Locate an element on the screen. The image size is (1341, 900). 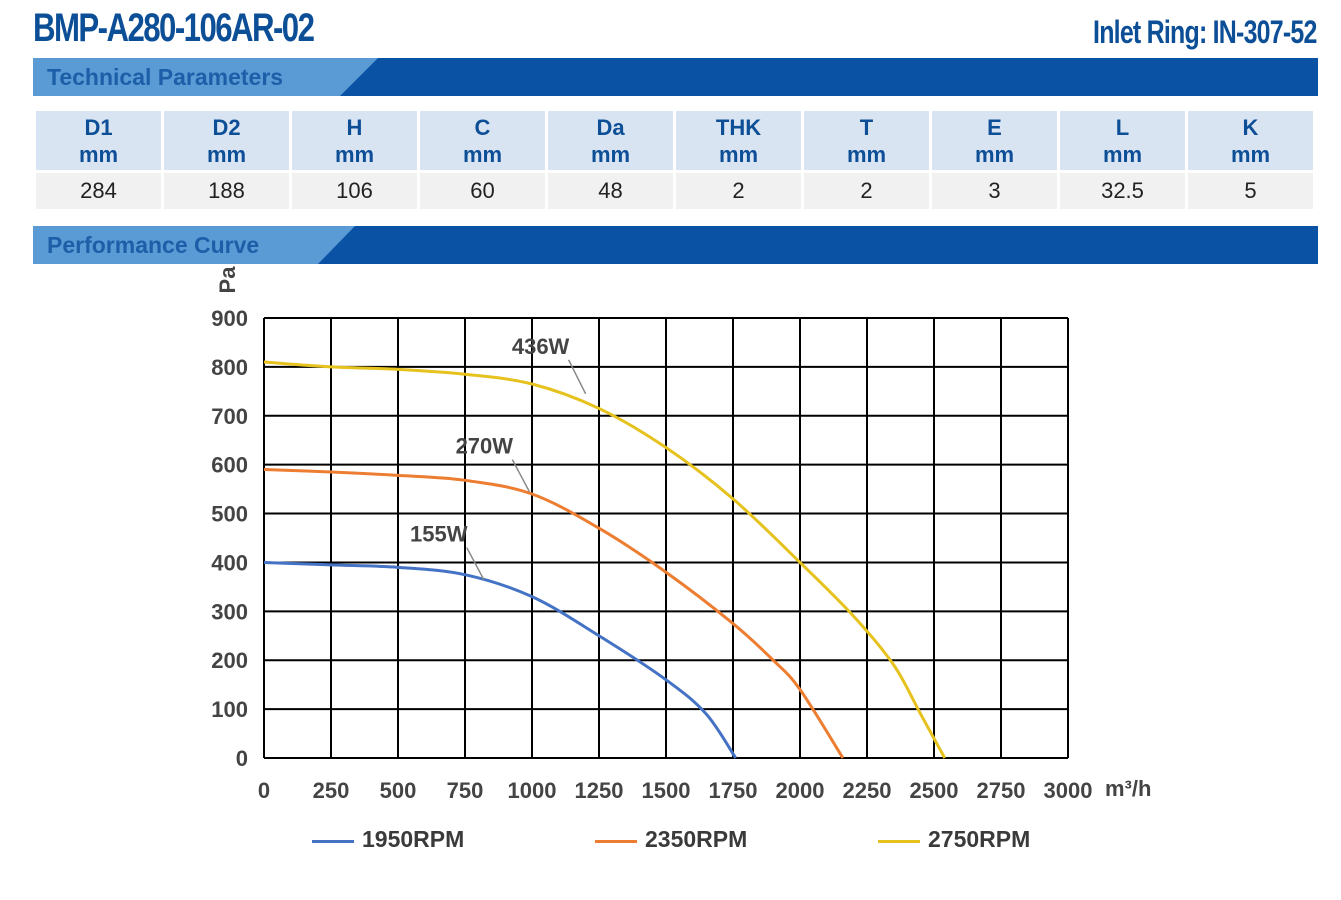
x-tick-label: 2000 is located at coordinates (800, 790).